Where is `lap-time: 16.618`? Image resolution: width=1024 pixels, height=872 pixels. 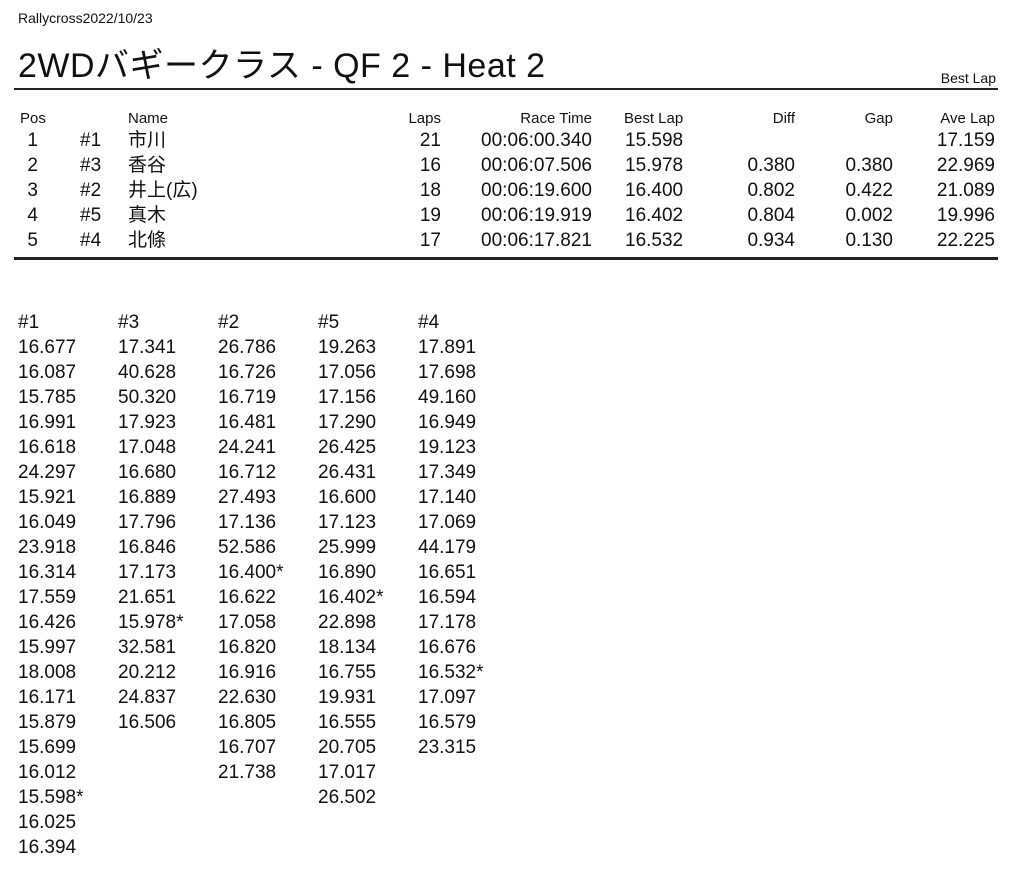 lap-time: 16.618 is located at coordinates (47, 447).